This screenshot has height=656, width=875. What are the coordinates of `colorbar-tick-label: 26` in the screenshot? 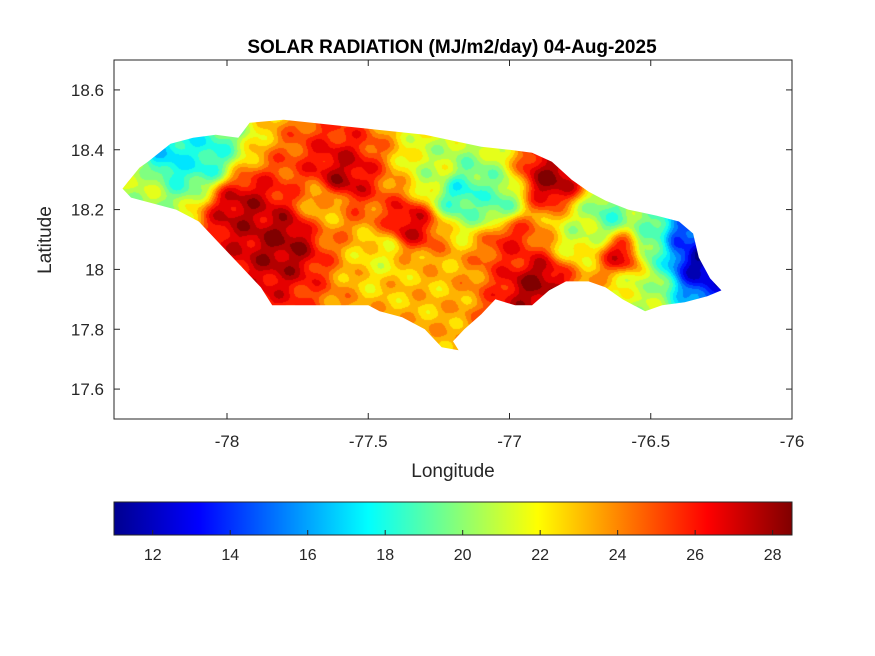 It's located at (695, 555).